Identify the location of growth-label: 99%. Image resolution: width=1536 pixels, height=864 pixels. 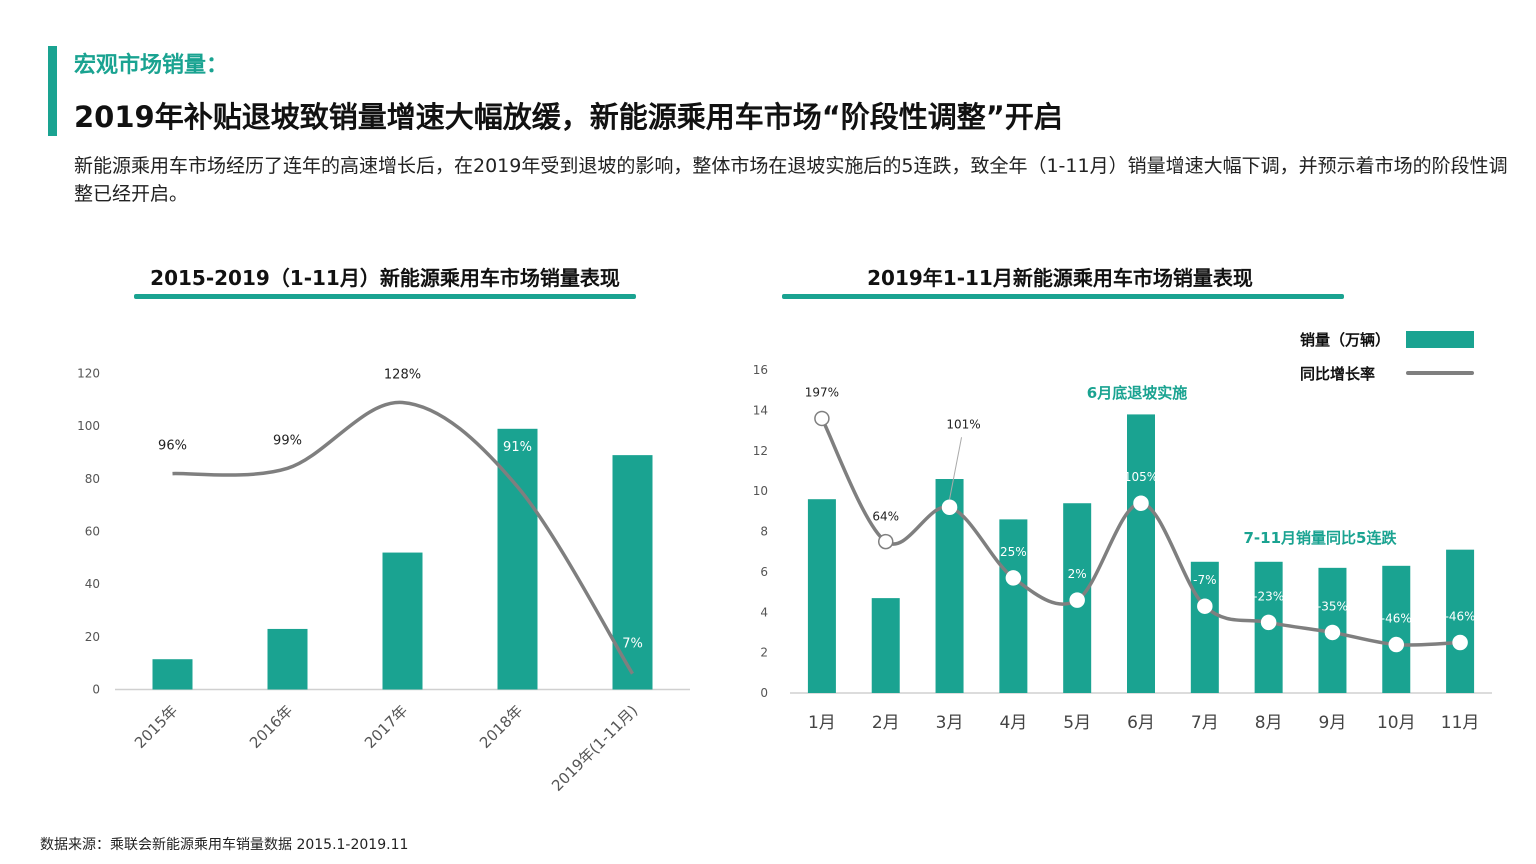
(287, 440).